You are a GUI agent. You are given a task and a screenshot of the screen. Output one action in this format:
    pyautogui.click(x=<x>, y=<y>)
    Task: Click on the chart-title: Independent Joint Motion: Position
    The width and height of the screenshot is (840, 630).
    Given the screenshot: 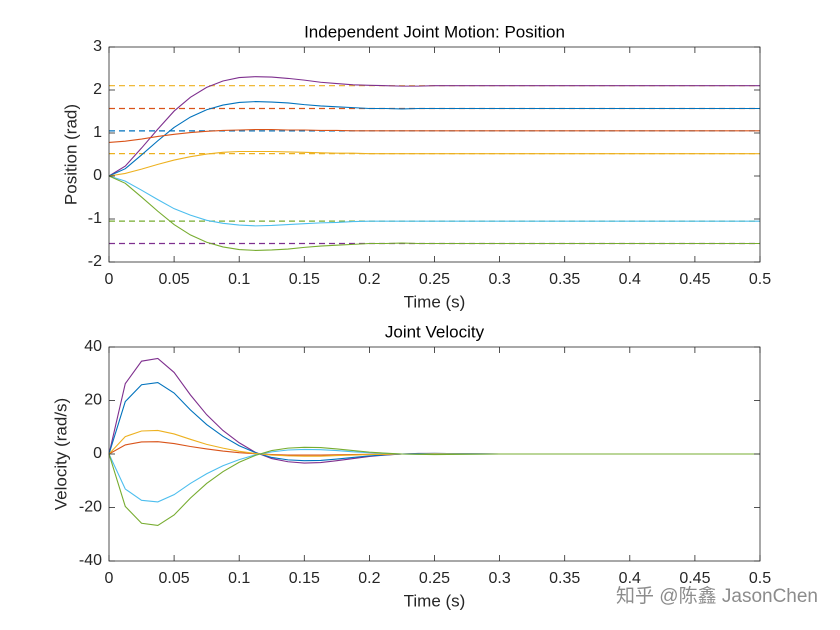 What is the action you would take?
    pyautogui.click(x=434, y=31)
    